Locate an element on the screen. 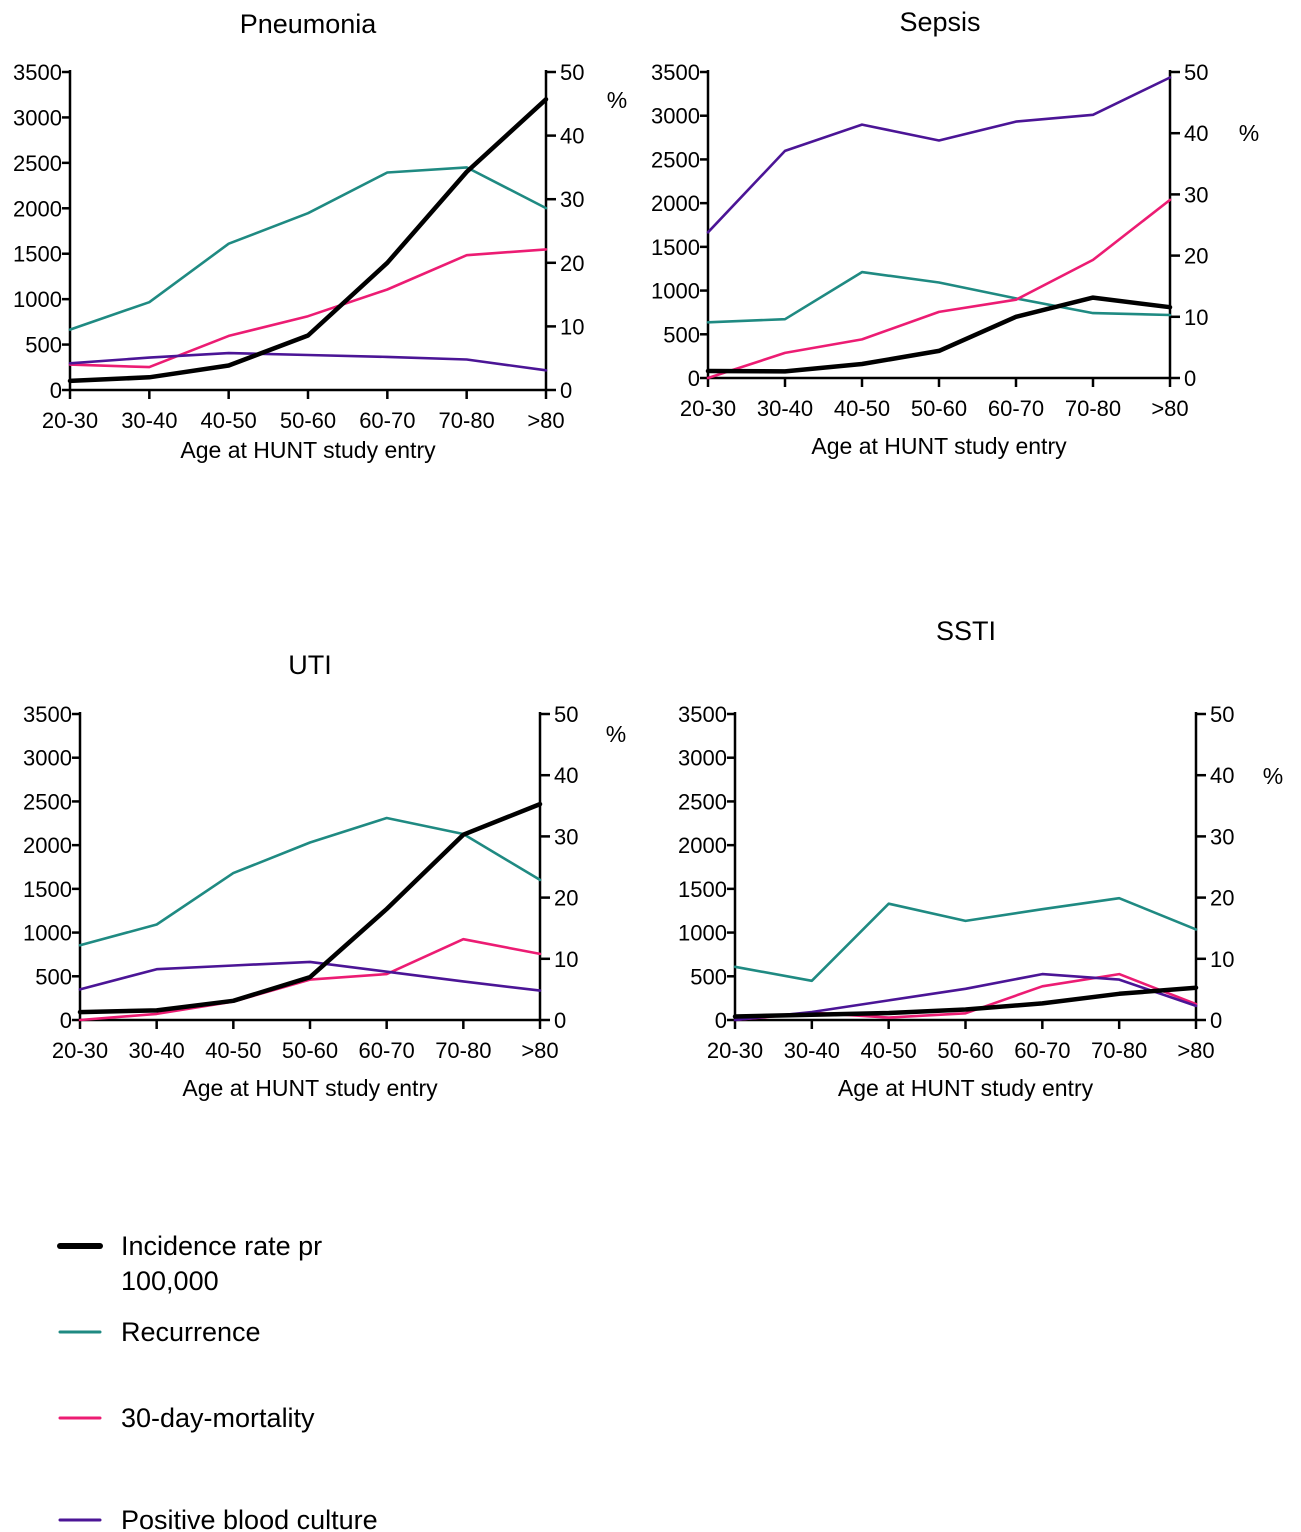 This screenshot has width=1301, height=1532. legend-label-line2: 100,000 is located at coordinates (170, 1281).